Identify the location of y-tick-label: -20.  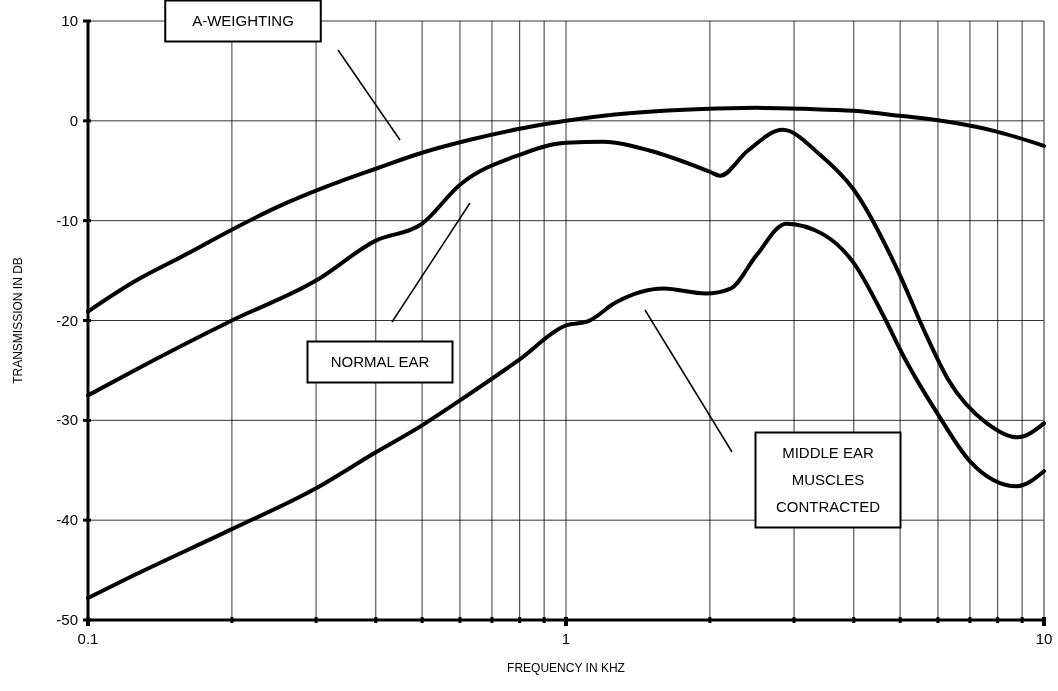
(67, 320).